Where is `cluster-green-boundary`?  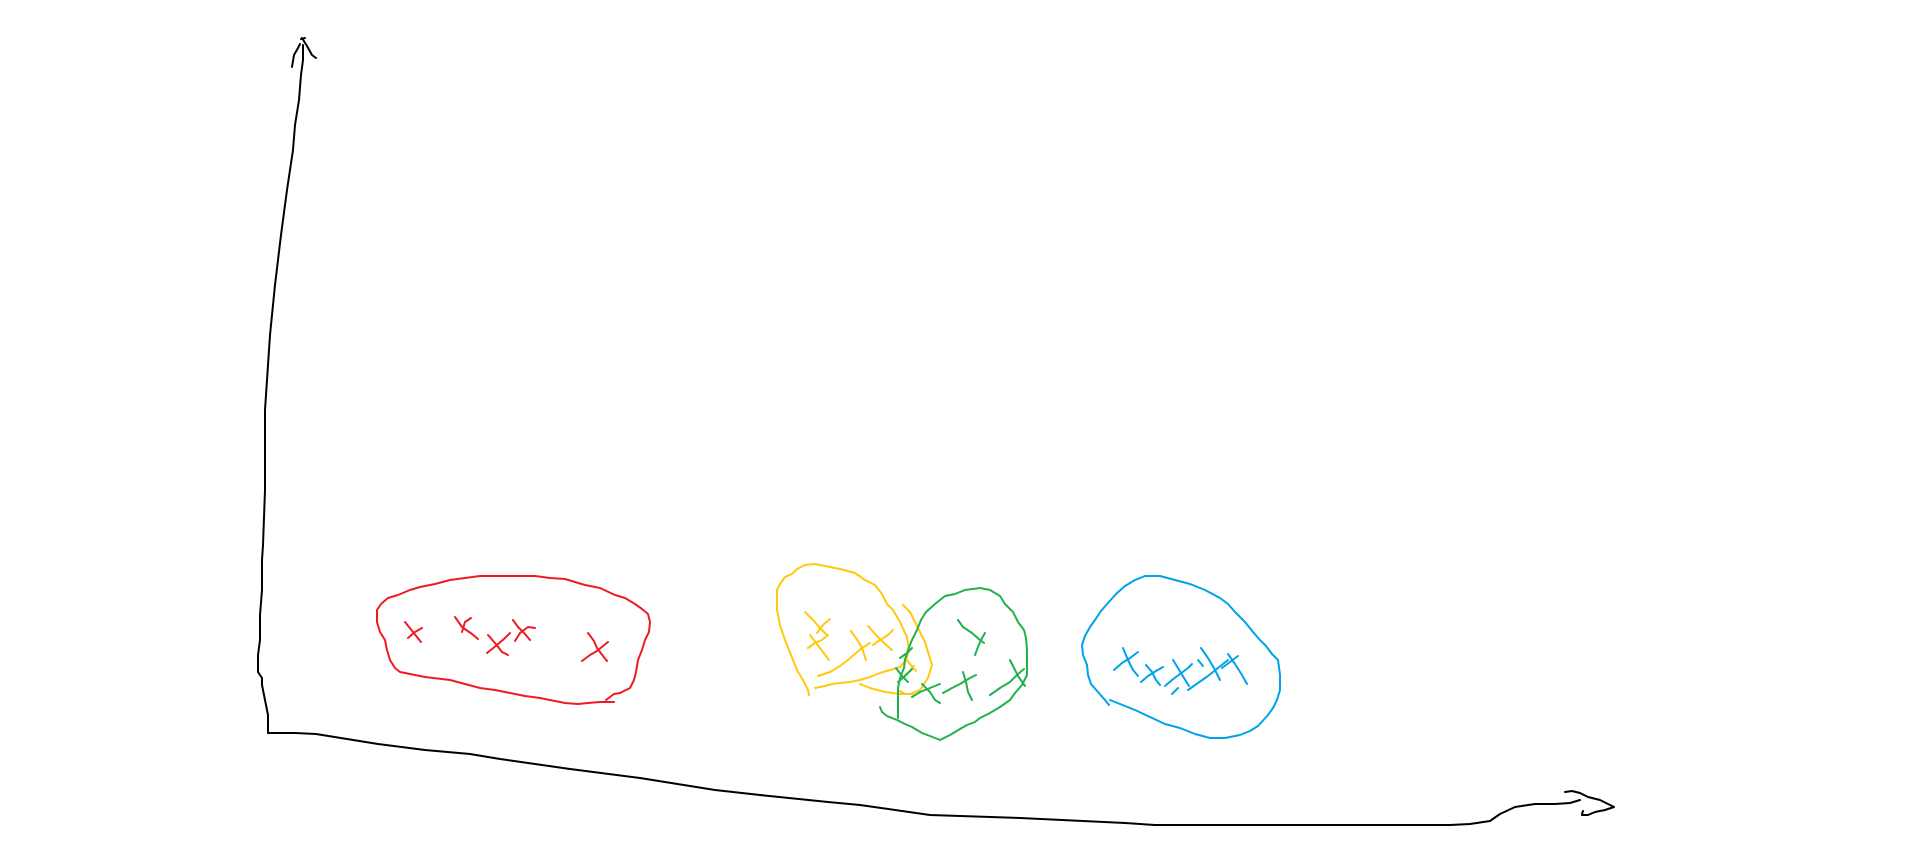
cluster-green-boundary is located at coordinates (953, 664).